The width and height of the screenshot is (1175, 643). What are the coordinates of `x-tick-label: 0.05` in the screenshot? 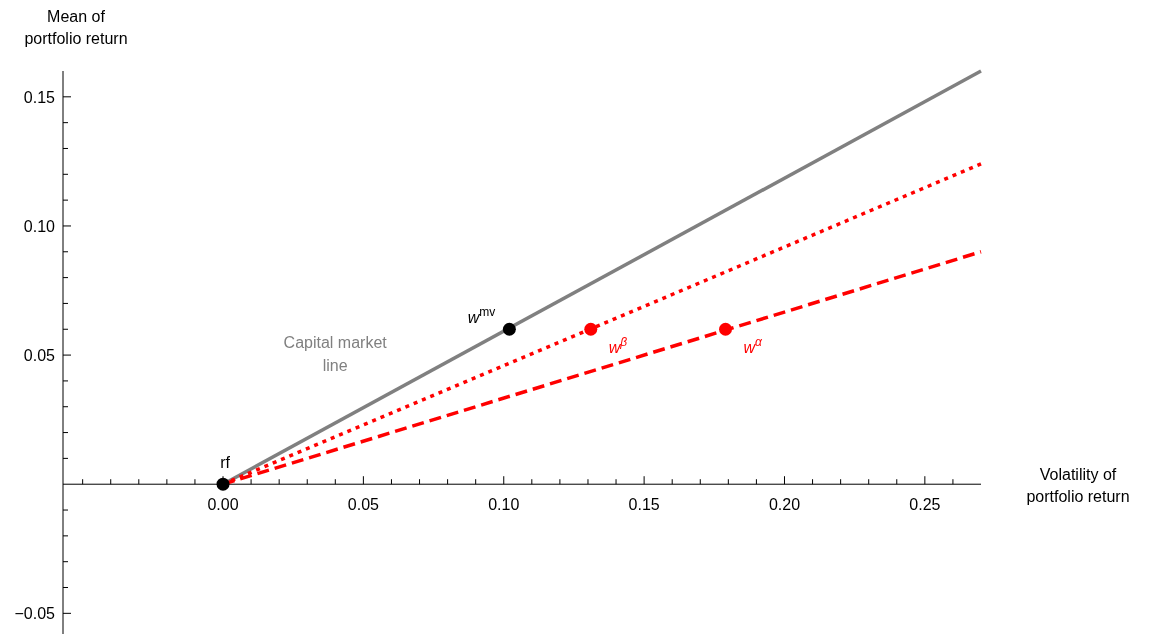 It's located at (363, 505).